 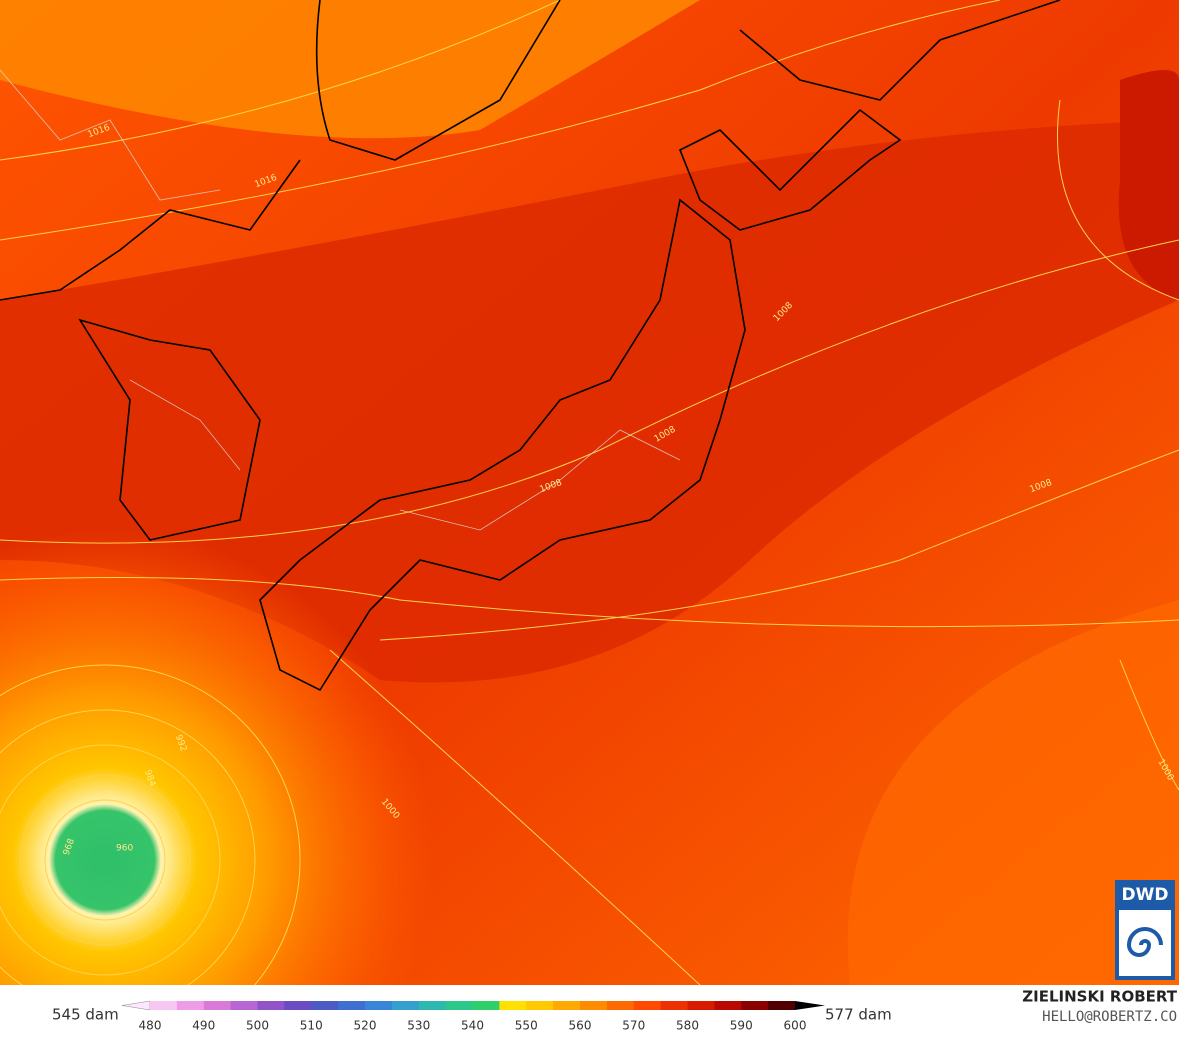 I want to click on isobar-label: 976, so click(x=105, y=796).